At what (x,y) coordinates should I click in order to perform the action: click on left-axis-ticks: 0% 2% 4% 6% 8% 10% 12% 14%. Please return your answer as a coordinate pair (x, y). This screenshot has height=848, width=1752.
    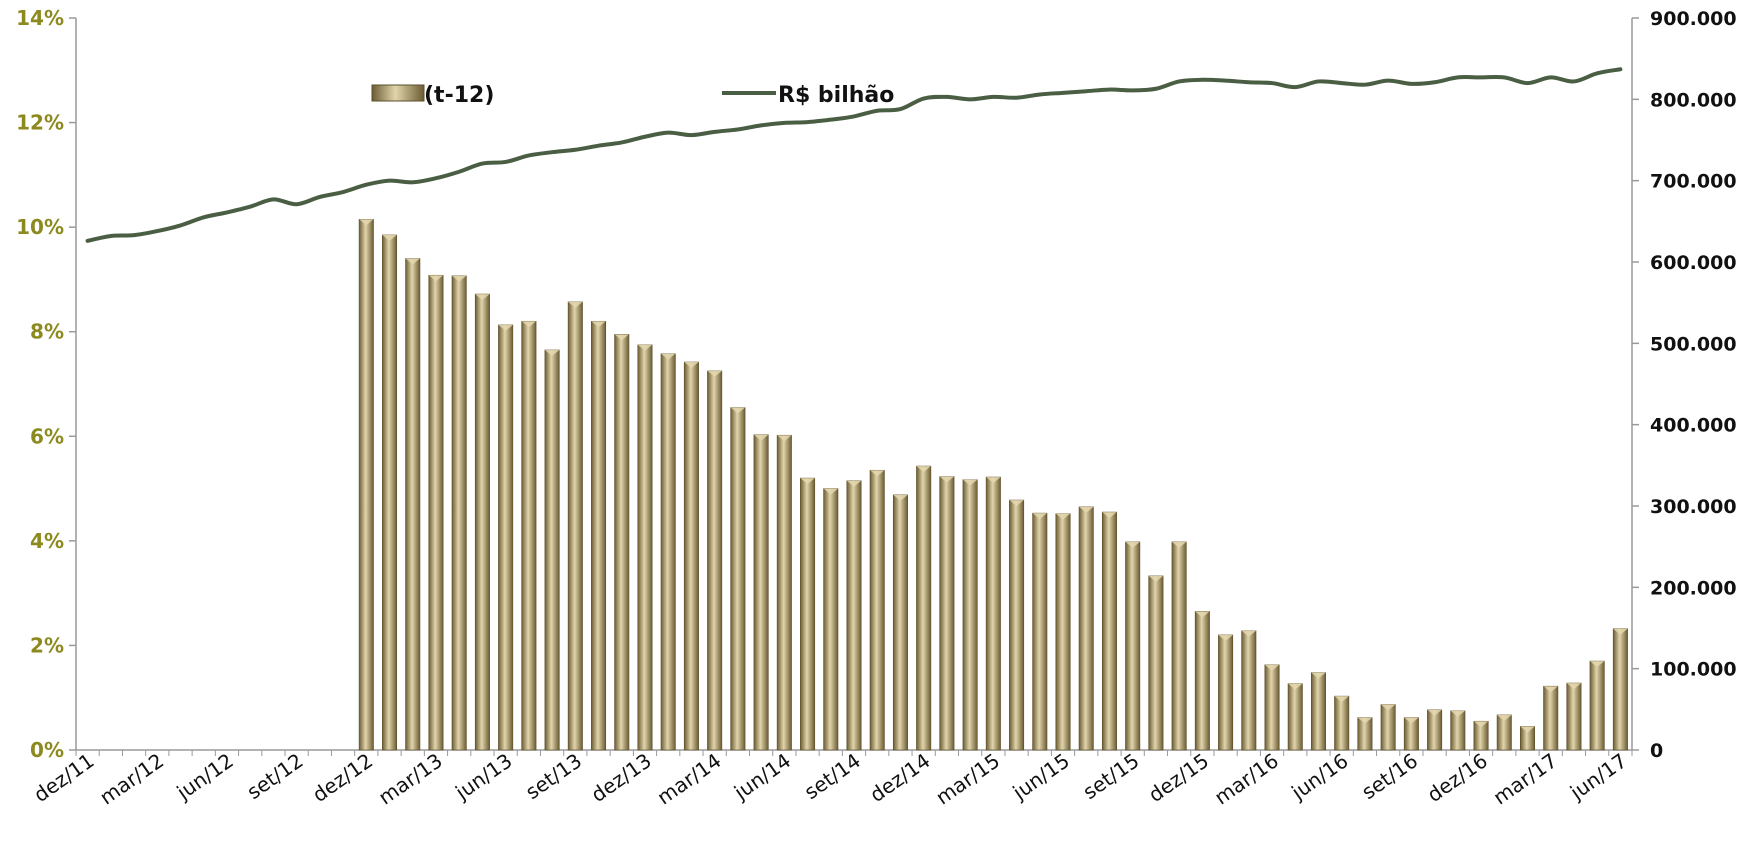
    Looking at the image, I should click on (46, 384).